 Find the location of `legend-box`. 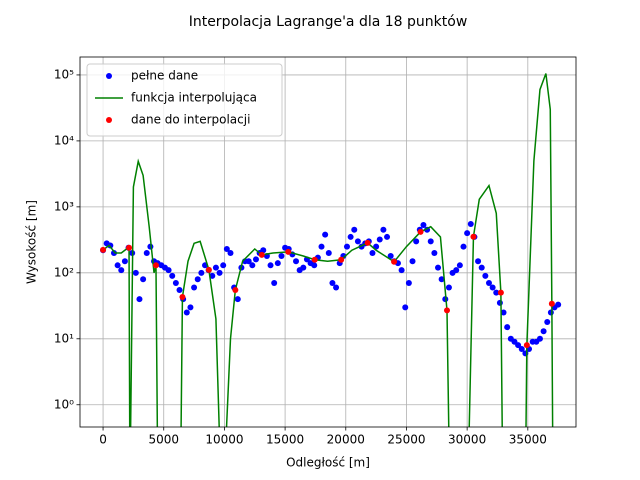

legend-box is located at coordinates (184, 100).